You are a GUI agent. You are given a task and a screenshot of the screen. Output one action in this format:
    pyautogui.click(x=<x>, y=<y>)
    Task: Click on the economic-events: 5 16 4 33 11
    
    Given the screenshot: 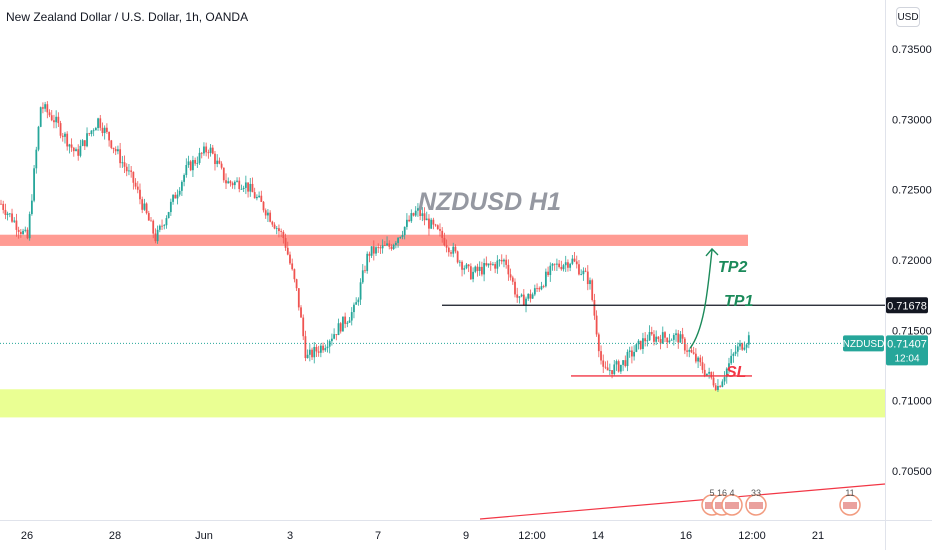 What is the action you would take?
    pyautogui.click(x=781, y=502)
    